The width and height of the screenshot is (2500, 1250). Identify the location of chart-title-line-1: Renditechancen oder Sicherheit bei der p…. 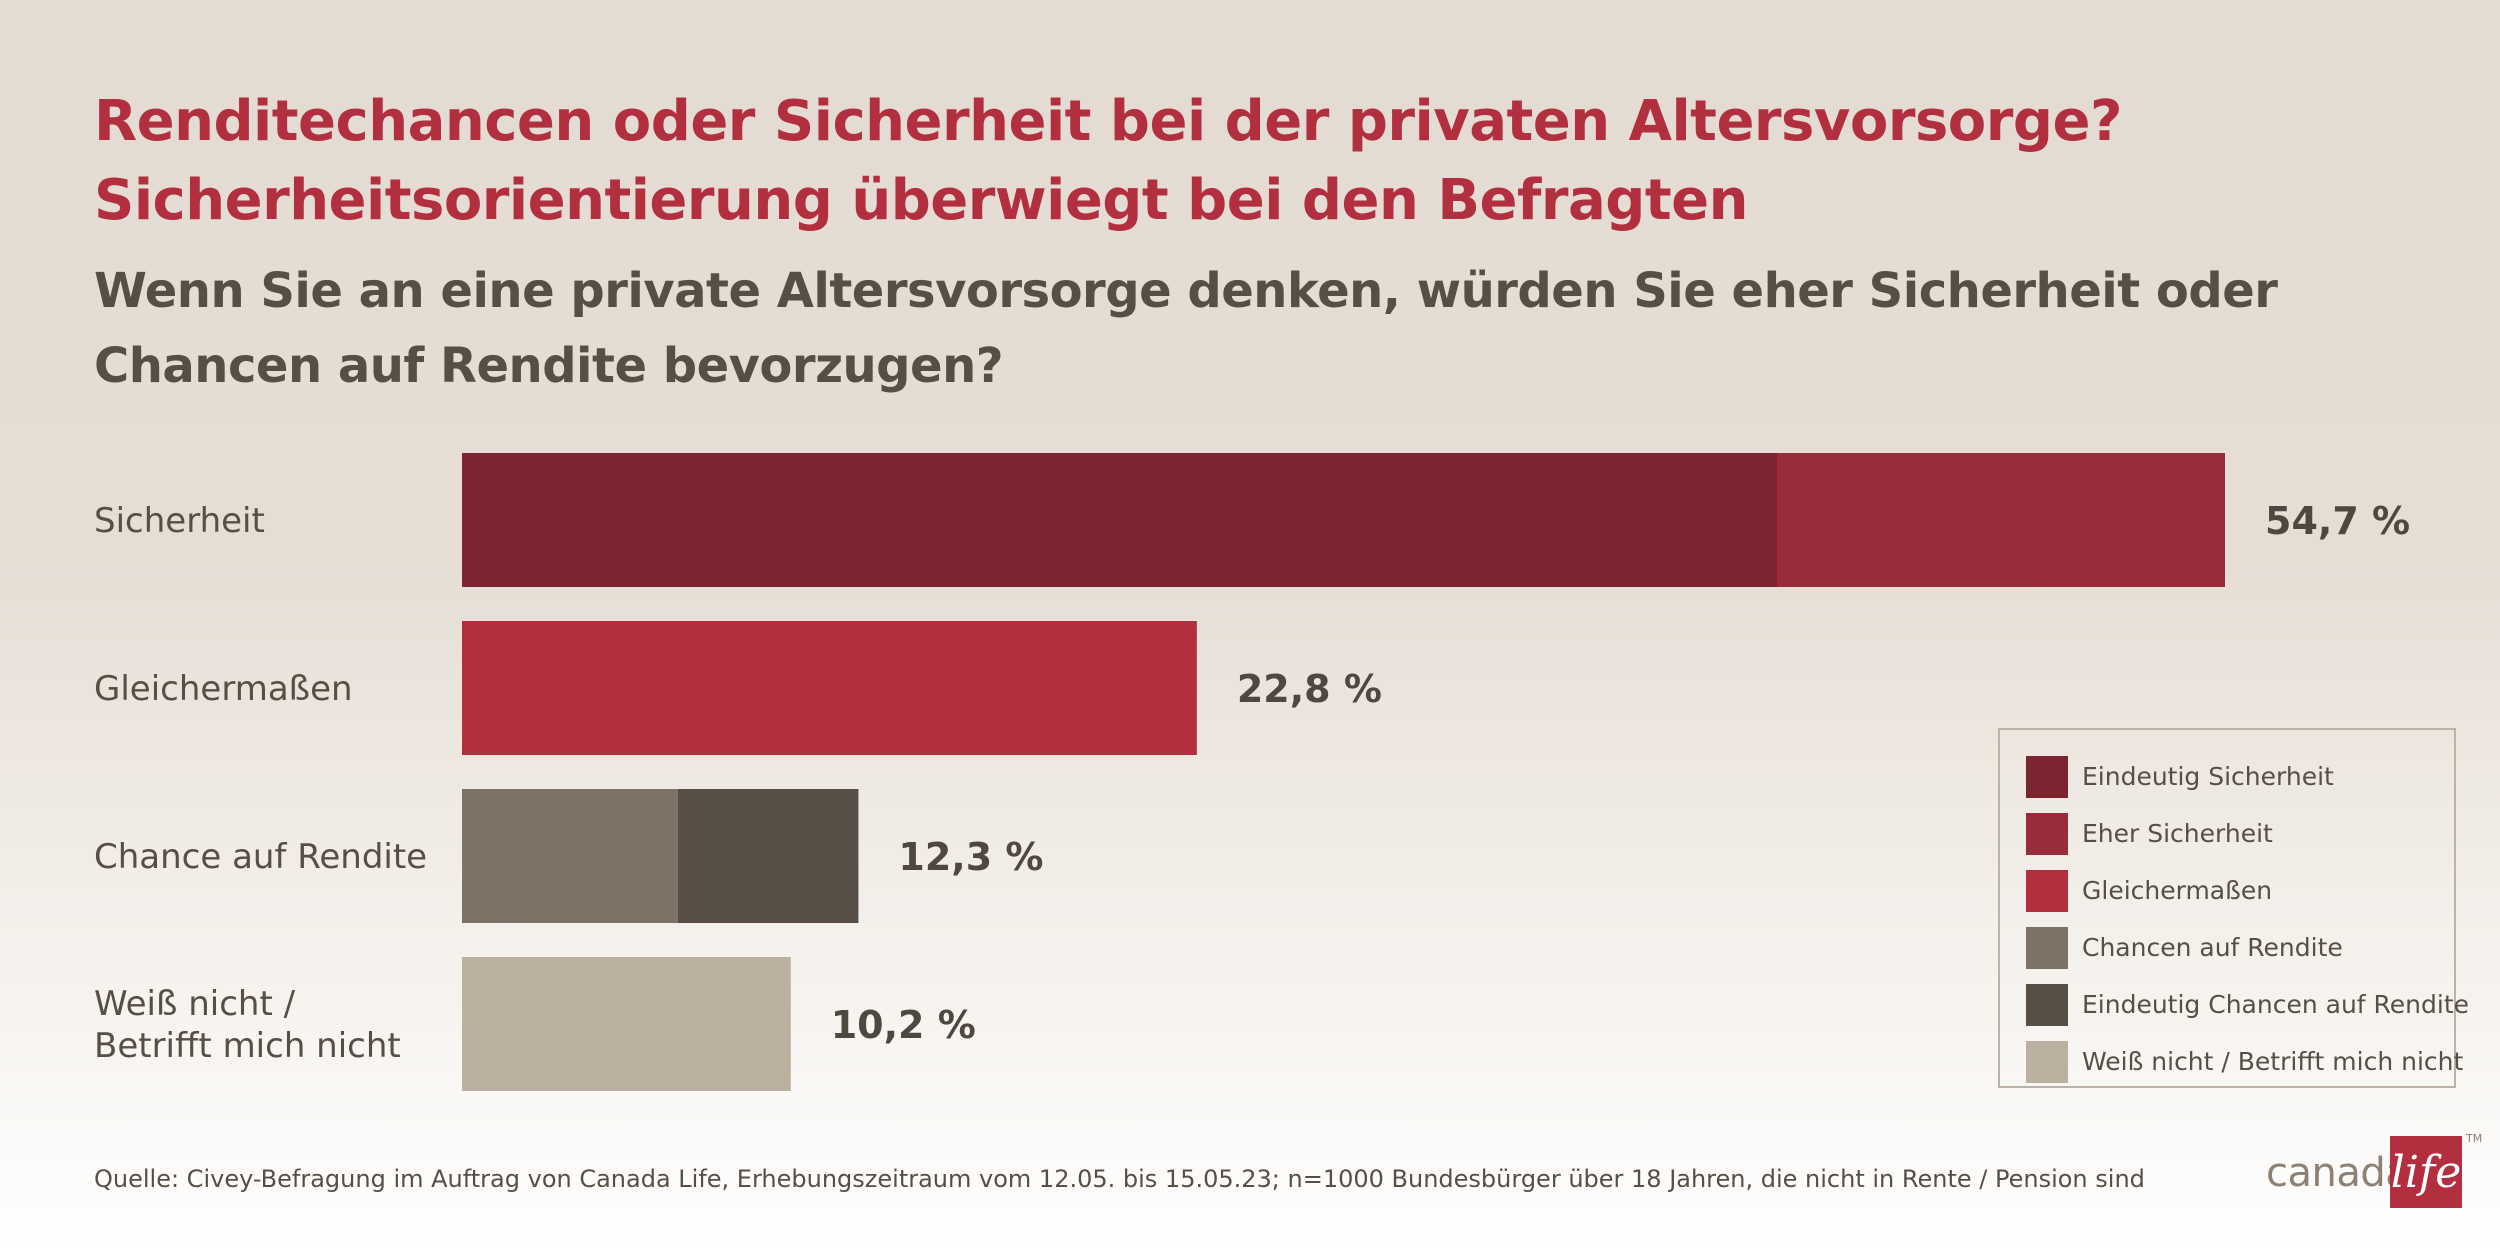
(1108, 121).